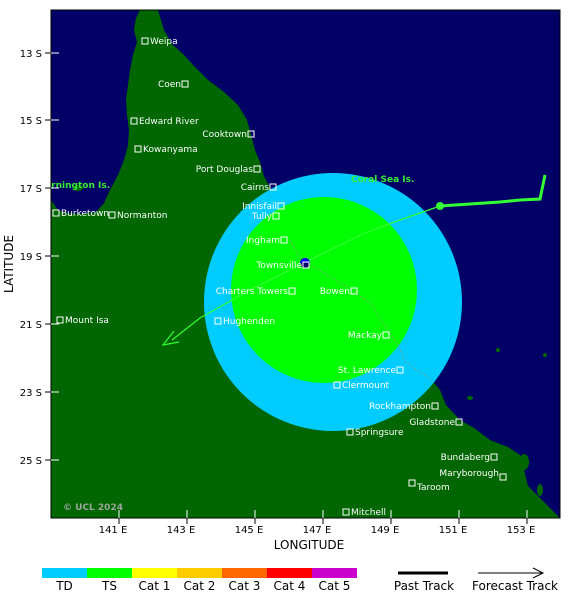 Image resolution: width=580 pixels, height=601 pixels. Describe the element at coordinates (200, 586) in the screenshot. I see `legend-label: Cat 2` at that location.